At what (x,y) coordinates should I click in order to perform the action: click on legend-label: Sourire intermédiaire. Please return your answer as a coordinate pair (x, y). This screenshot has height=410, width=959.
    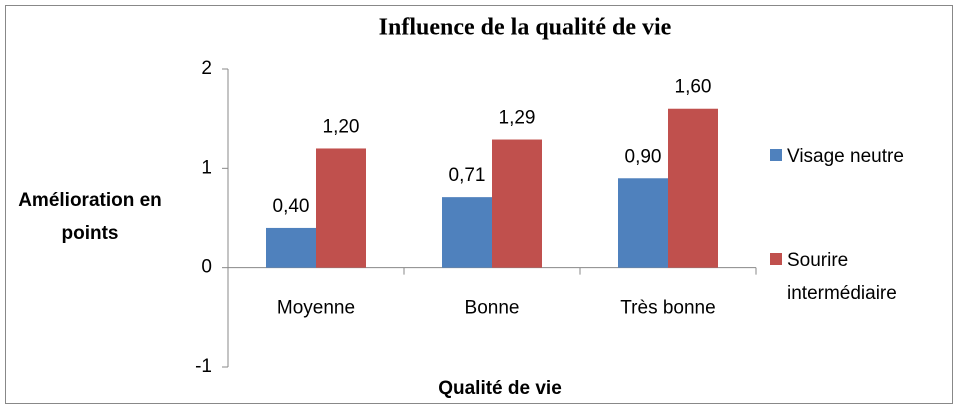
    Looking at the image, I should click on (842, 277).